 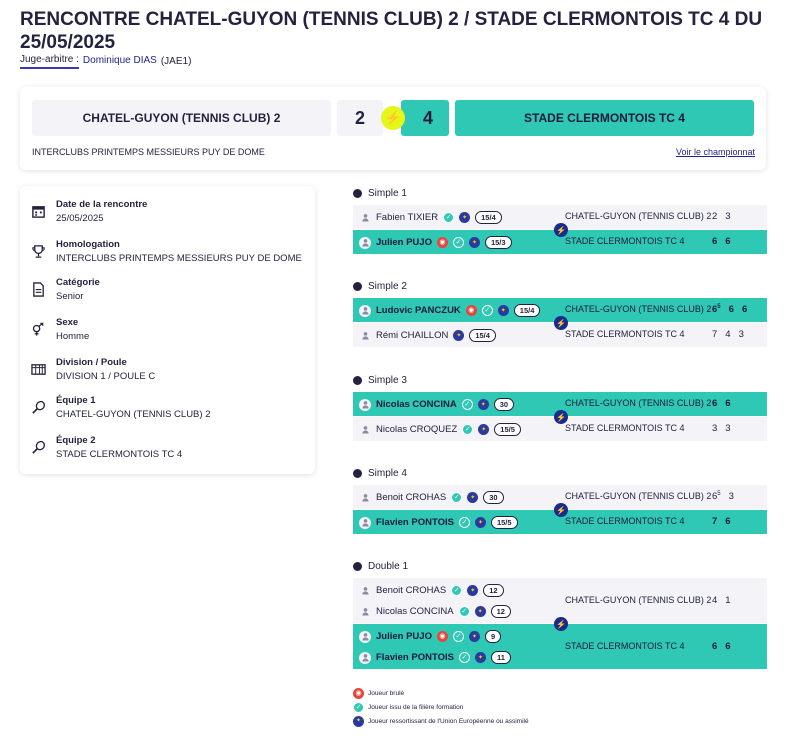 I want to click on player: Flavien PONTOIS ✓ ✦ 15/5, so click(x=438, y=522).